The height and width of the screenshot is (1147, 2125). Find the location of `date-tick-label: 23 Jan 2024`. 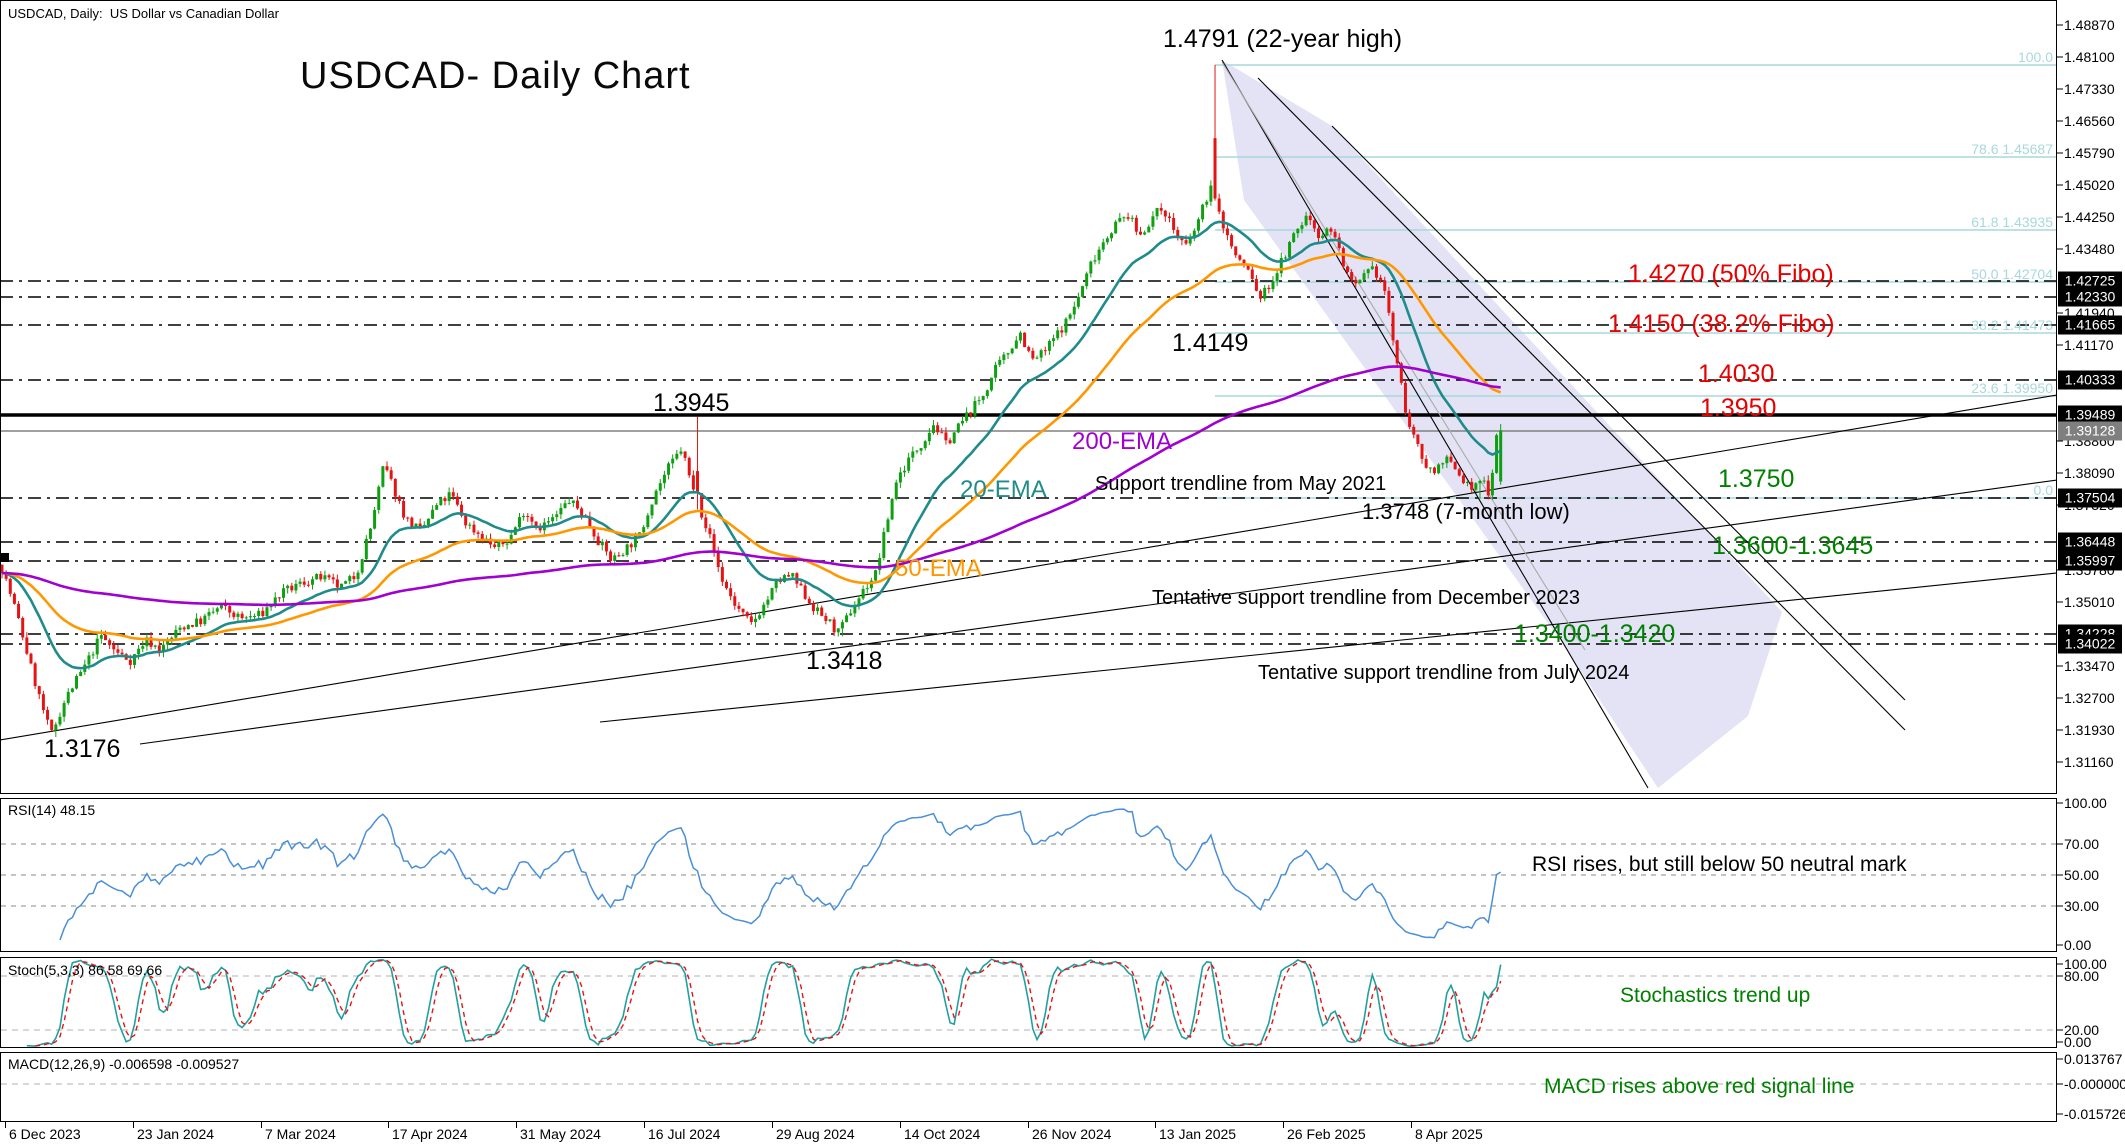

date-tick-label: 23 Jan 2024 is located at coordinates (176, 1134).